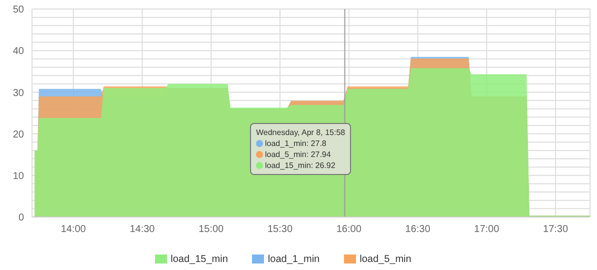 The image size is (597, 270). Describe the element at coordinates (418, 230) in the screenshot. I see `x-tick-label: 16:30` at that location.